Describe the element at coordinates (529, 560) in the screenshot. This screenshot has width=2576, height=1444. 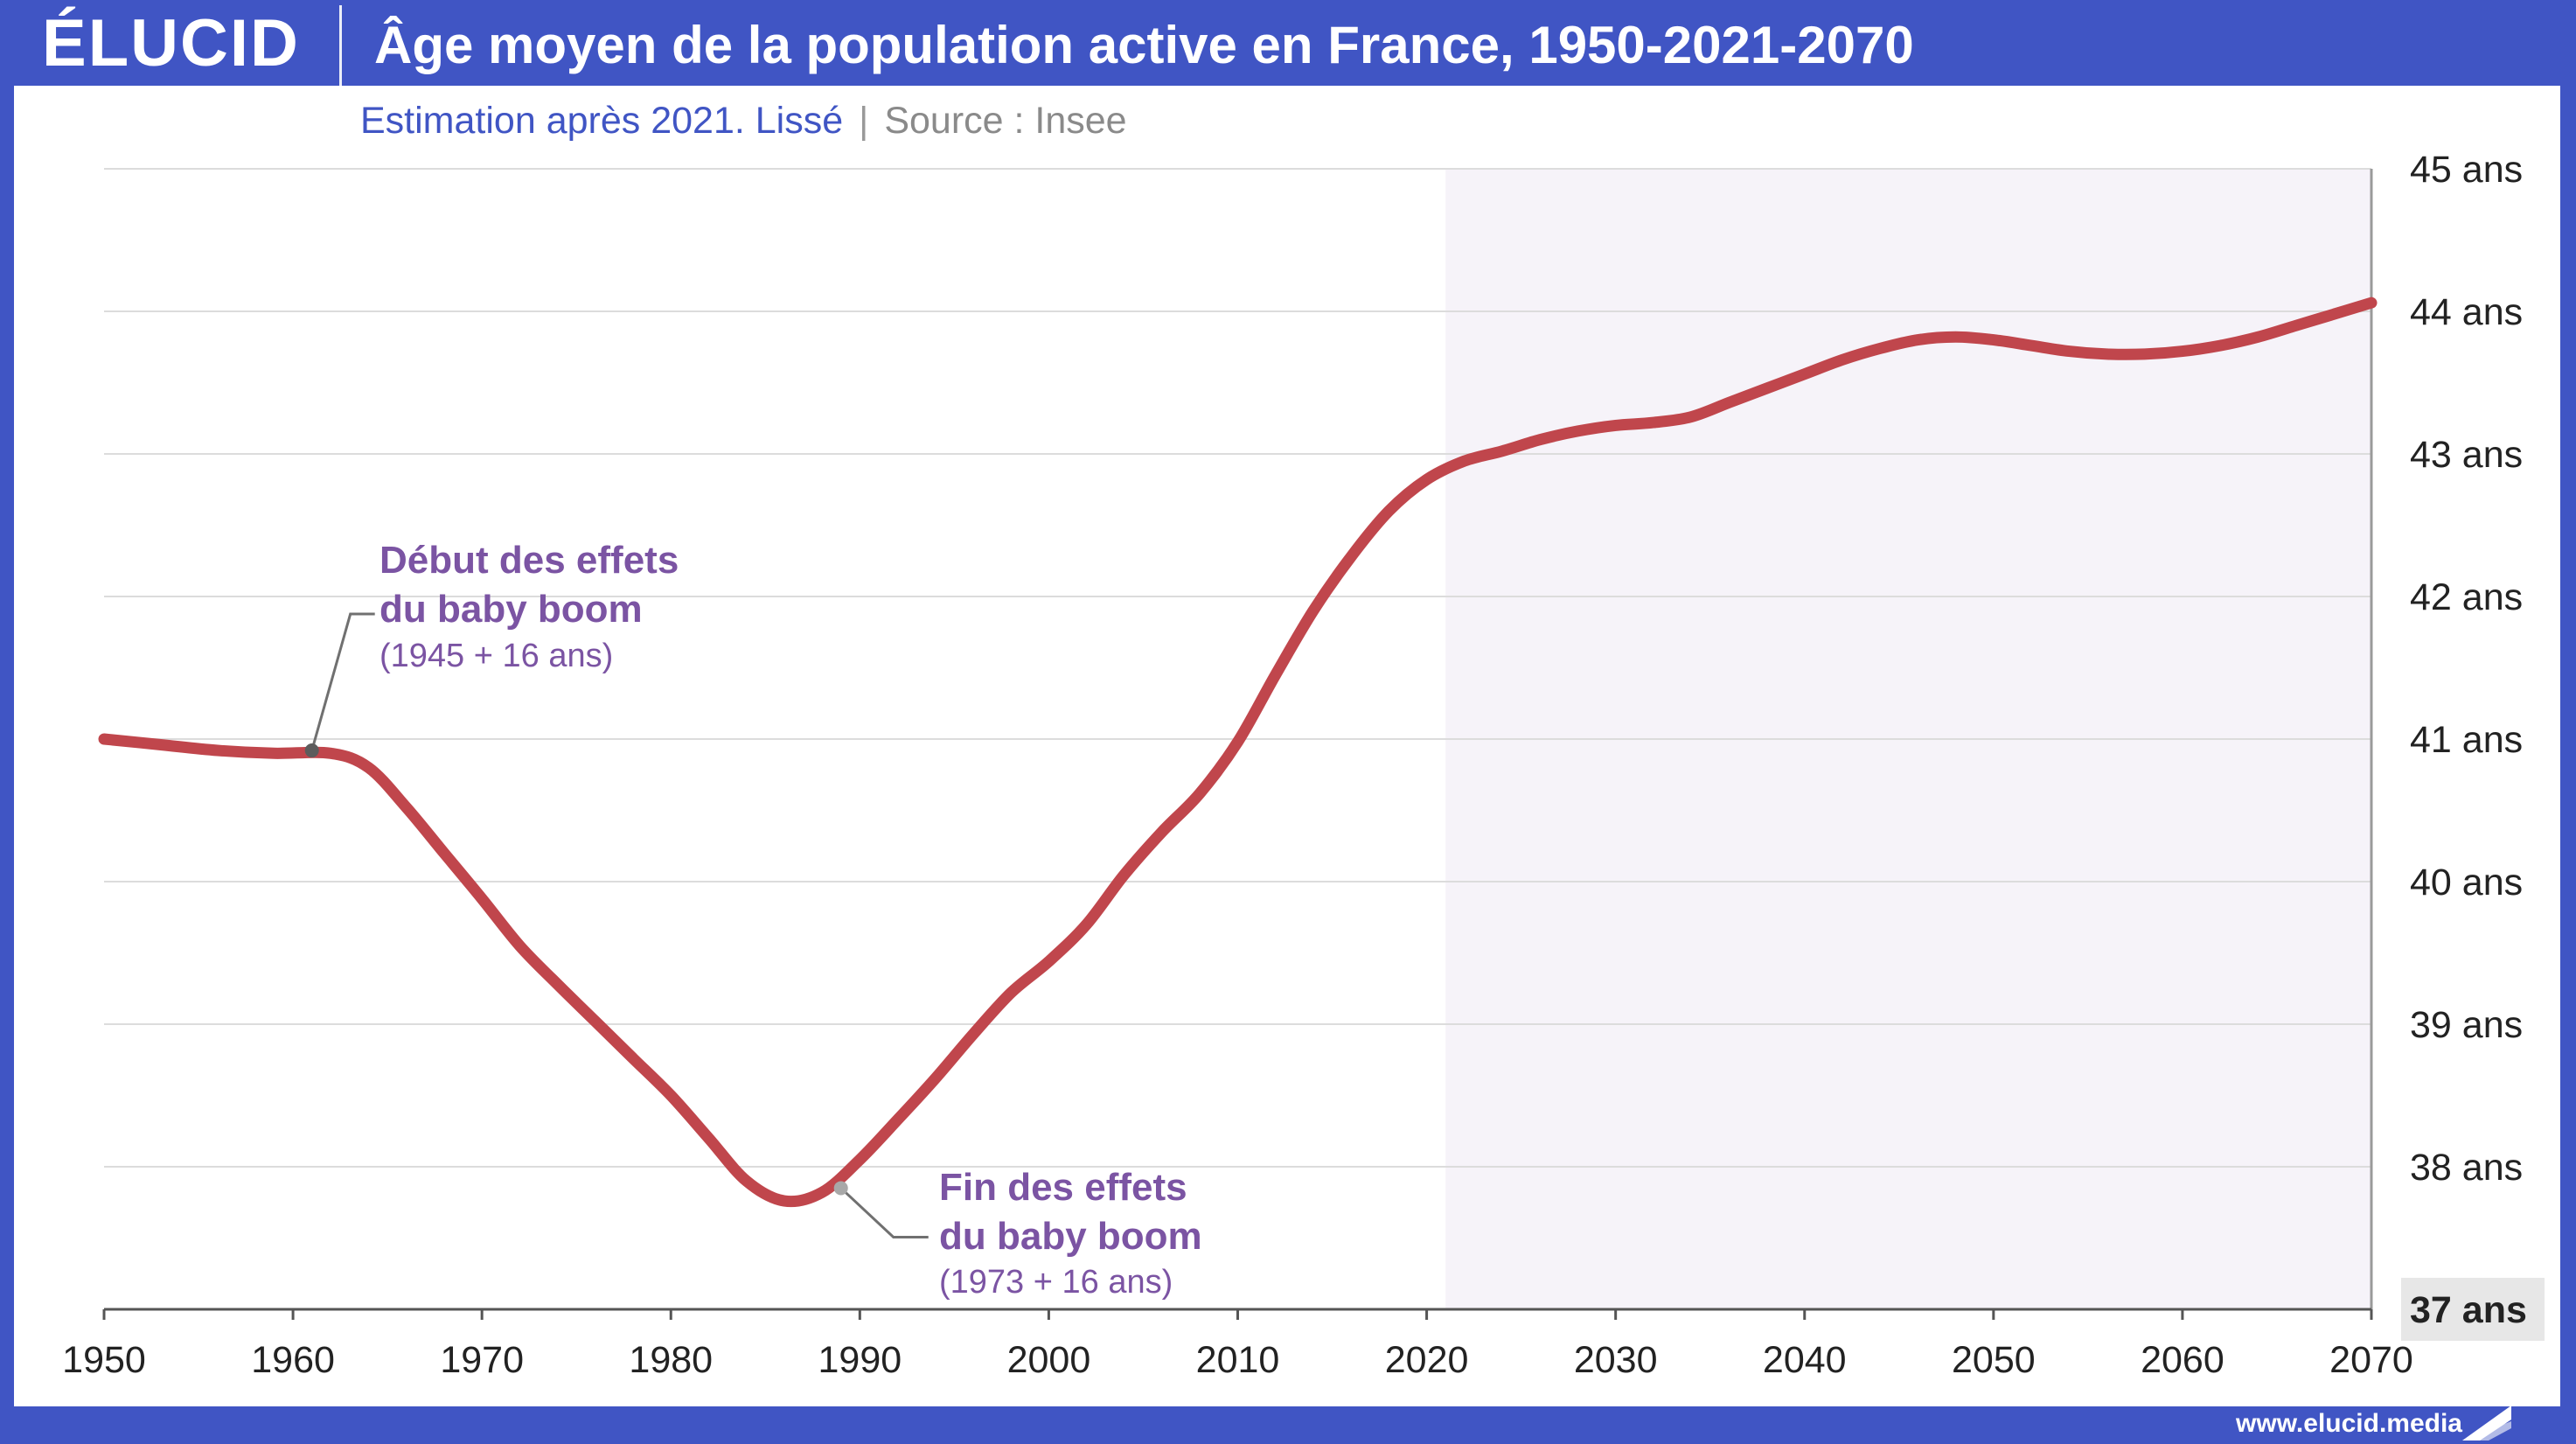
I see `annotation-title: Début des effets` at that location.